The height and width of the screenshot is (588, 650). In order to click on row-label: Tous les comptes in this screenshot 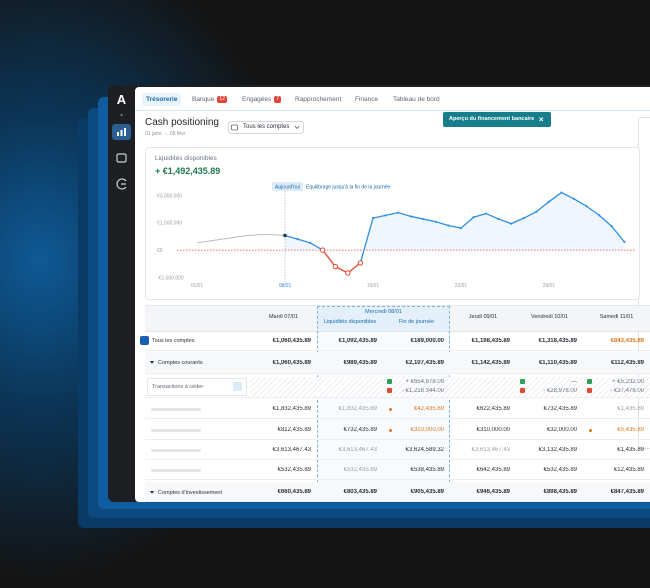, I will do `click(173, 341)`.